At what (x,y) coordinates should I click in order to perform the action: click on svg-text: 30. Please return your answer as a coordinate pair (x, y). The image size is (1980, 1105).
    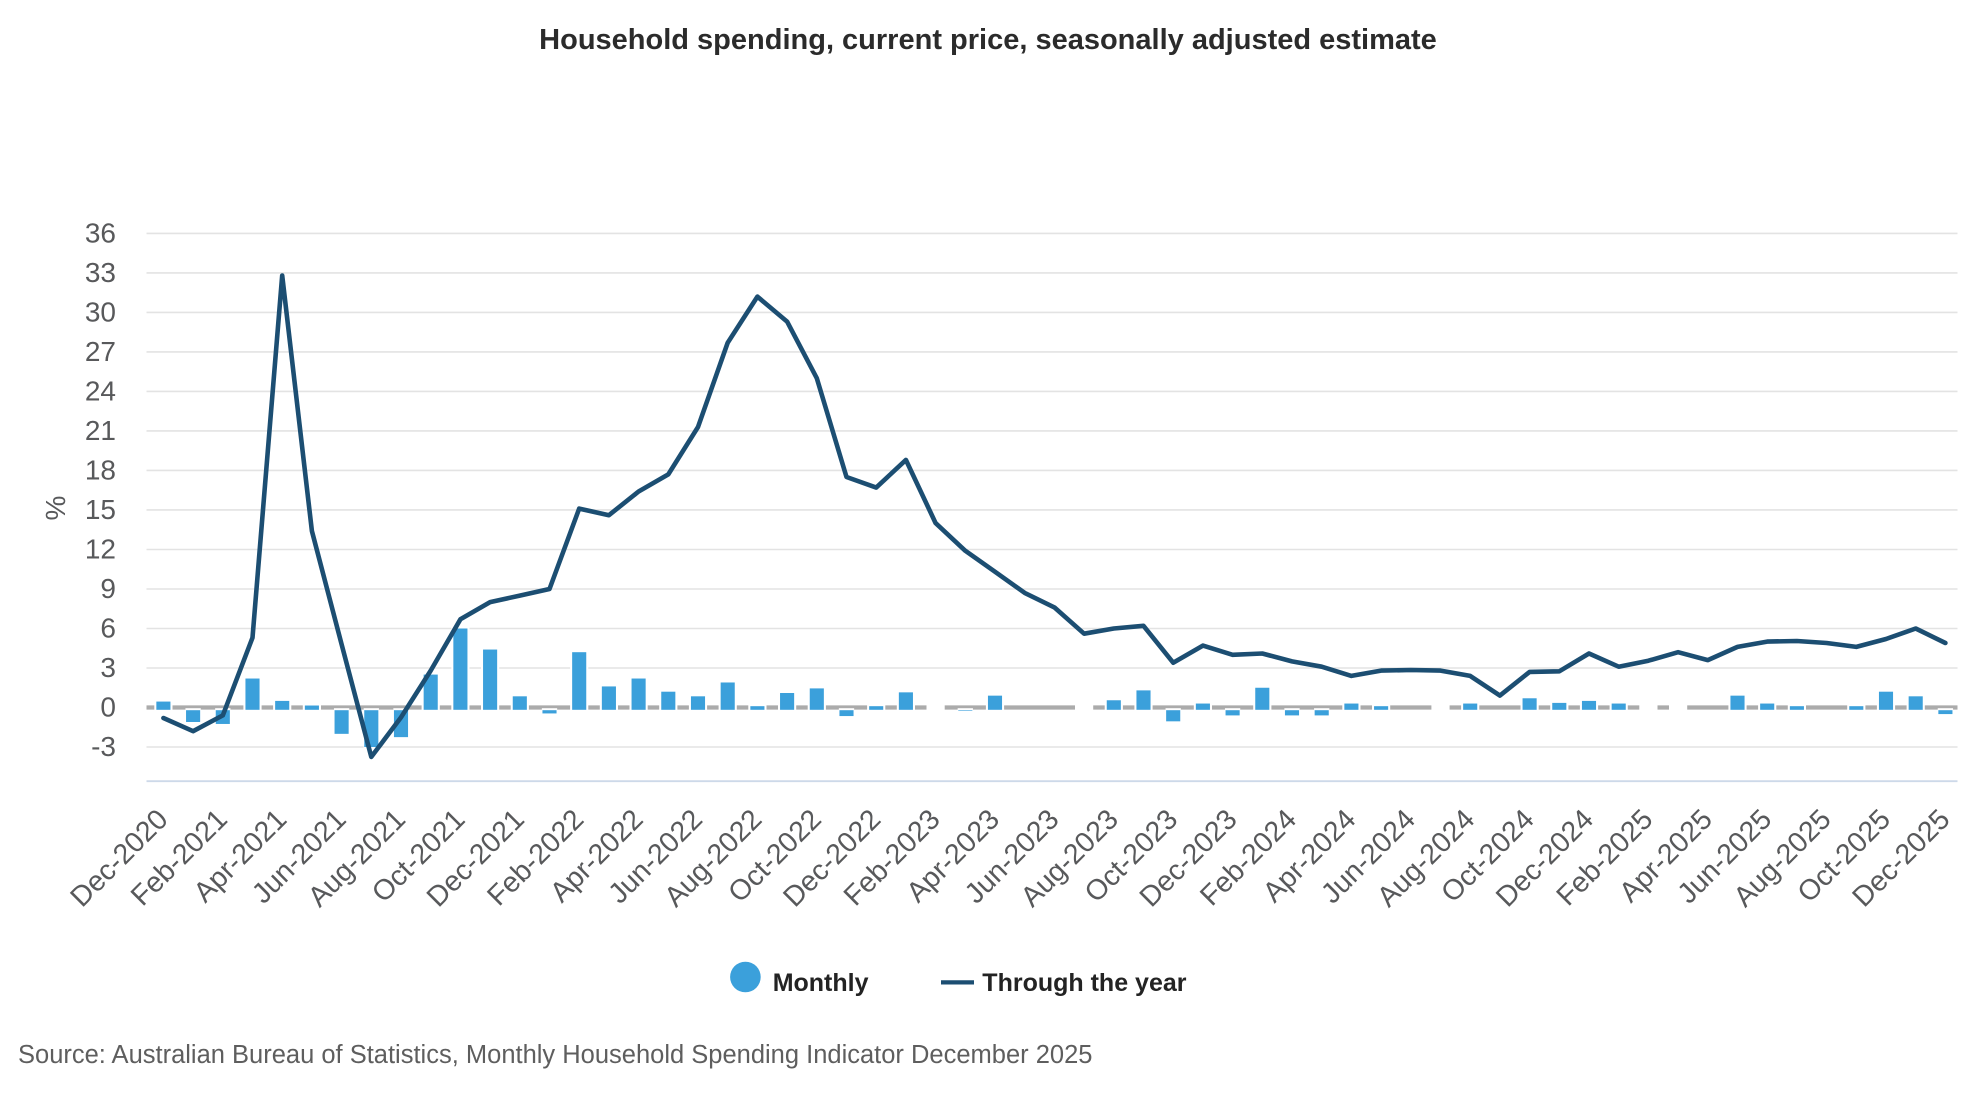
    Looking at the image, I should click on (100, 311).